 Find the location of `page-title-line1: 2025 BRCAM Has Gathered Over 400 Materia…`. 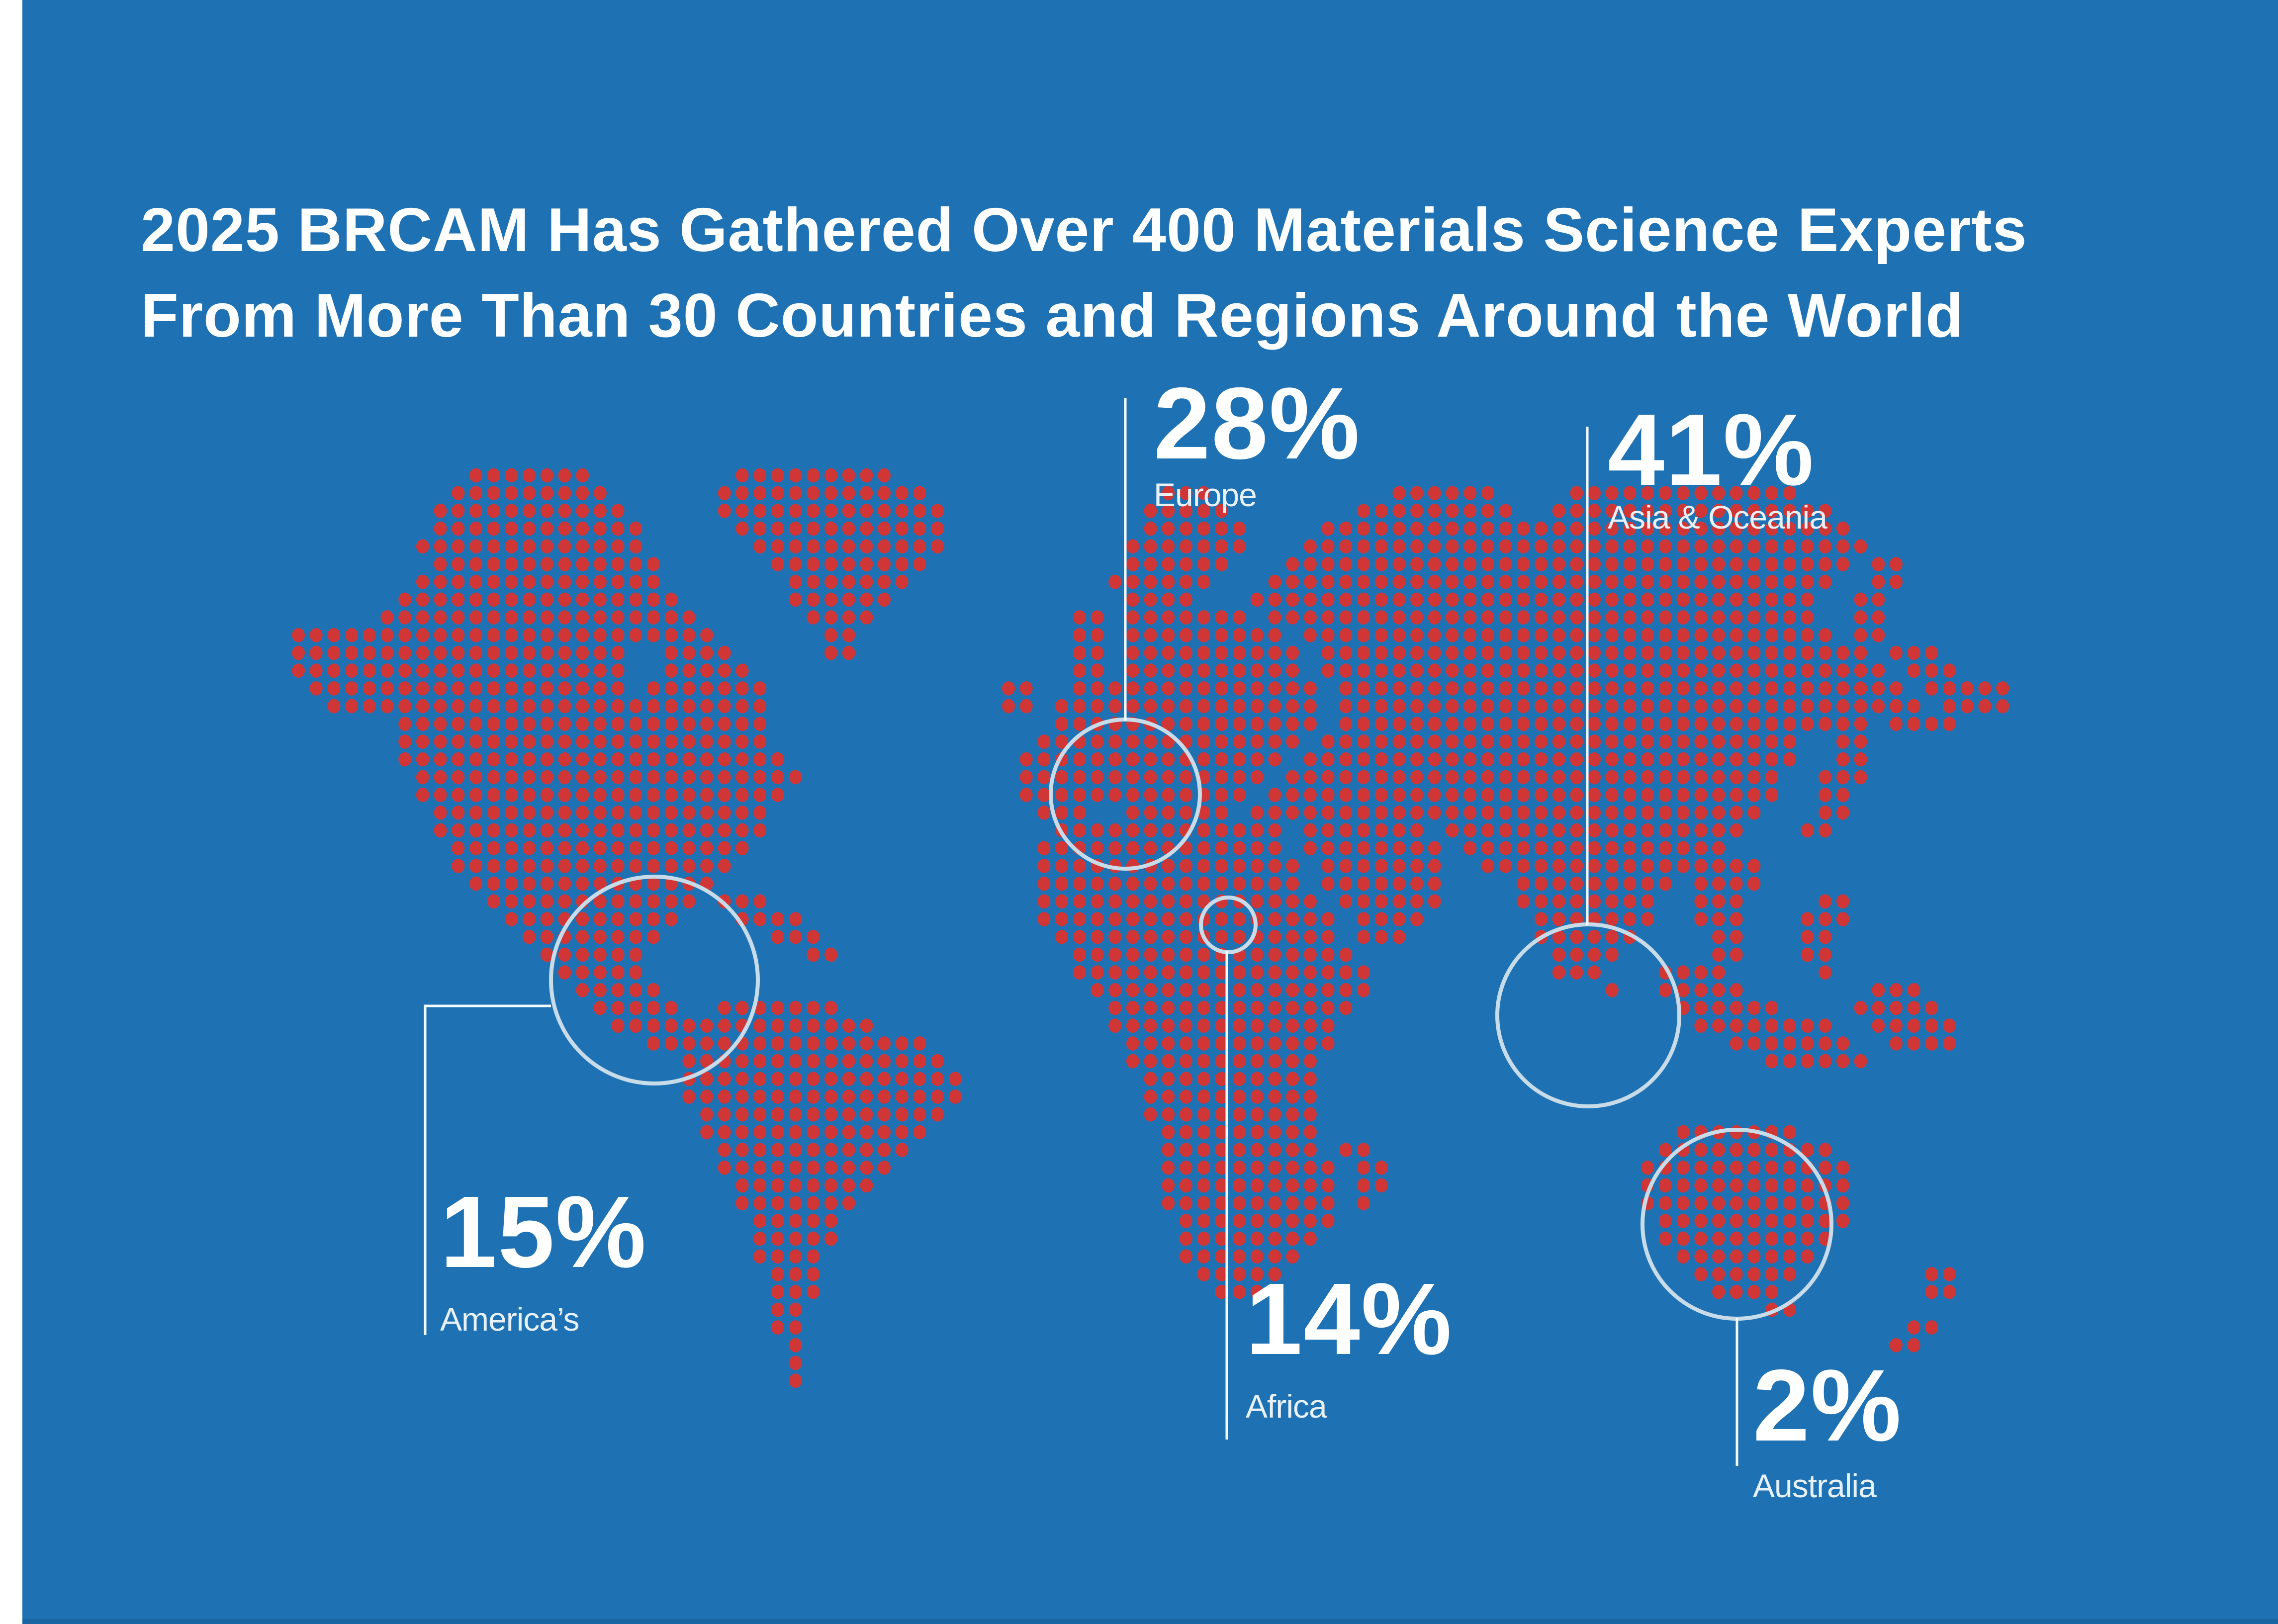

page-title-line1: 2025 BRCAM Has Gathered Over 400 Materia… is located at coordinates (1084, 230).